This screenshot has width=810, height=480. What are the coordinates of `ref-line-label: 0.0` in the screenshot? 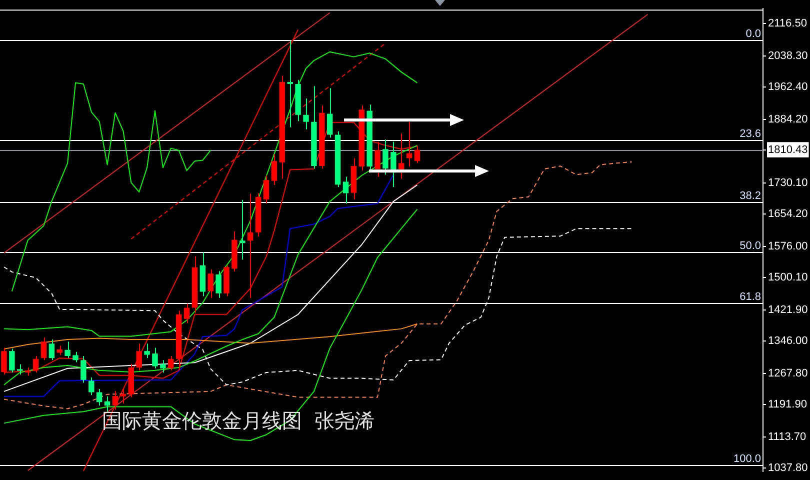 It's located at (753, 34).